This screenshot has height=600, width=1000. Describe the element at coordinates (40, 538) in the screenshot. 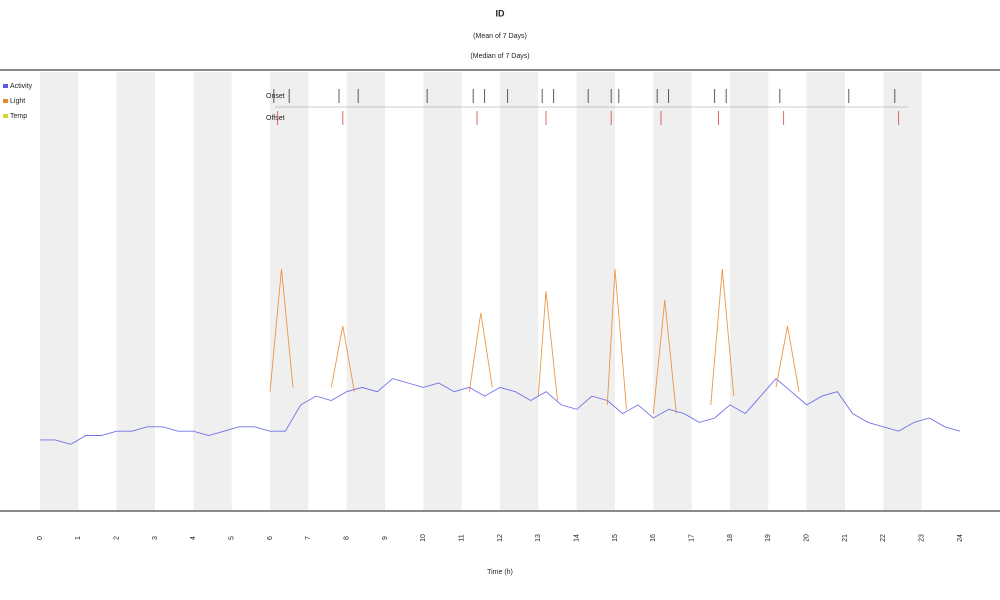

I see `x-tick-label: 0` at that location.